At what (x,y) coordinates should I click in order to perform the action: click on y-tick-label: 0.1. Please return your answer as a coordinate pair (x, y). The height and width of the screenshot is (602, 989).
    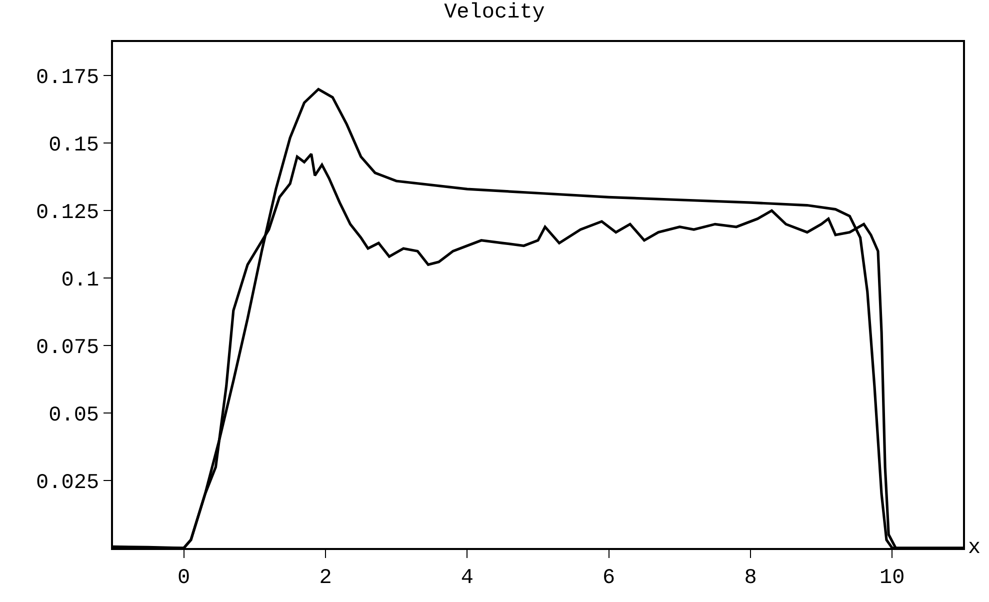
    Looking at the image, I should click on (80, 280).